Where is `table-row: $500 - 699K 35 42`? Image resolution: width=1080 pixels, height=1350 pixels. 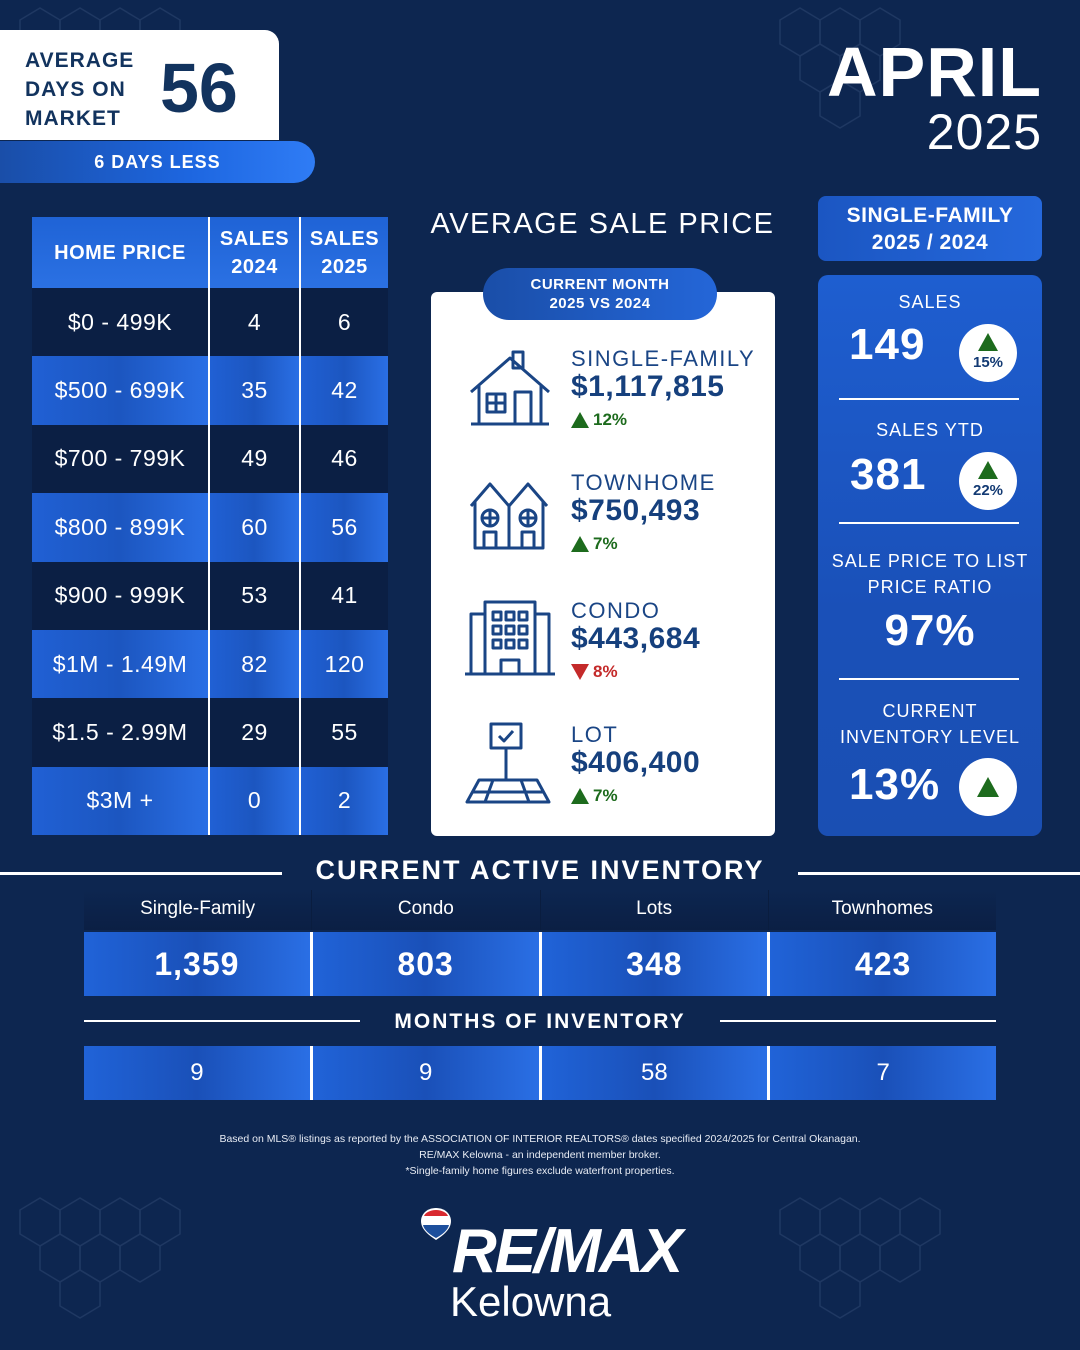
table-row: $500 - 699K 35 42 is located at coordinates (210, 390).